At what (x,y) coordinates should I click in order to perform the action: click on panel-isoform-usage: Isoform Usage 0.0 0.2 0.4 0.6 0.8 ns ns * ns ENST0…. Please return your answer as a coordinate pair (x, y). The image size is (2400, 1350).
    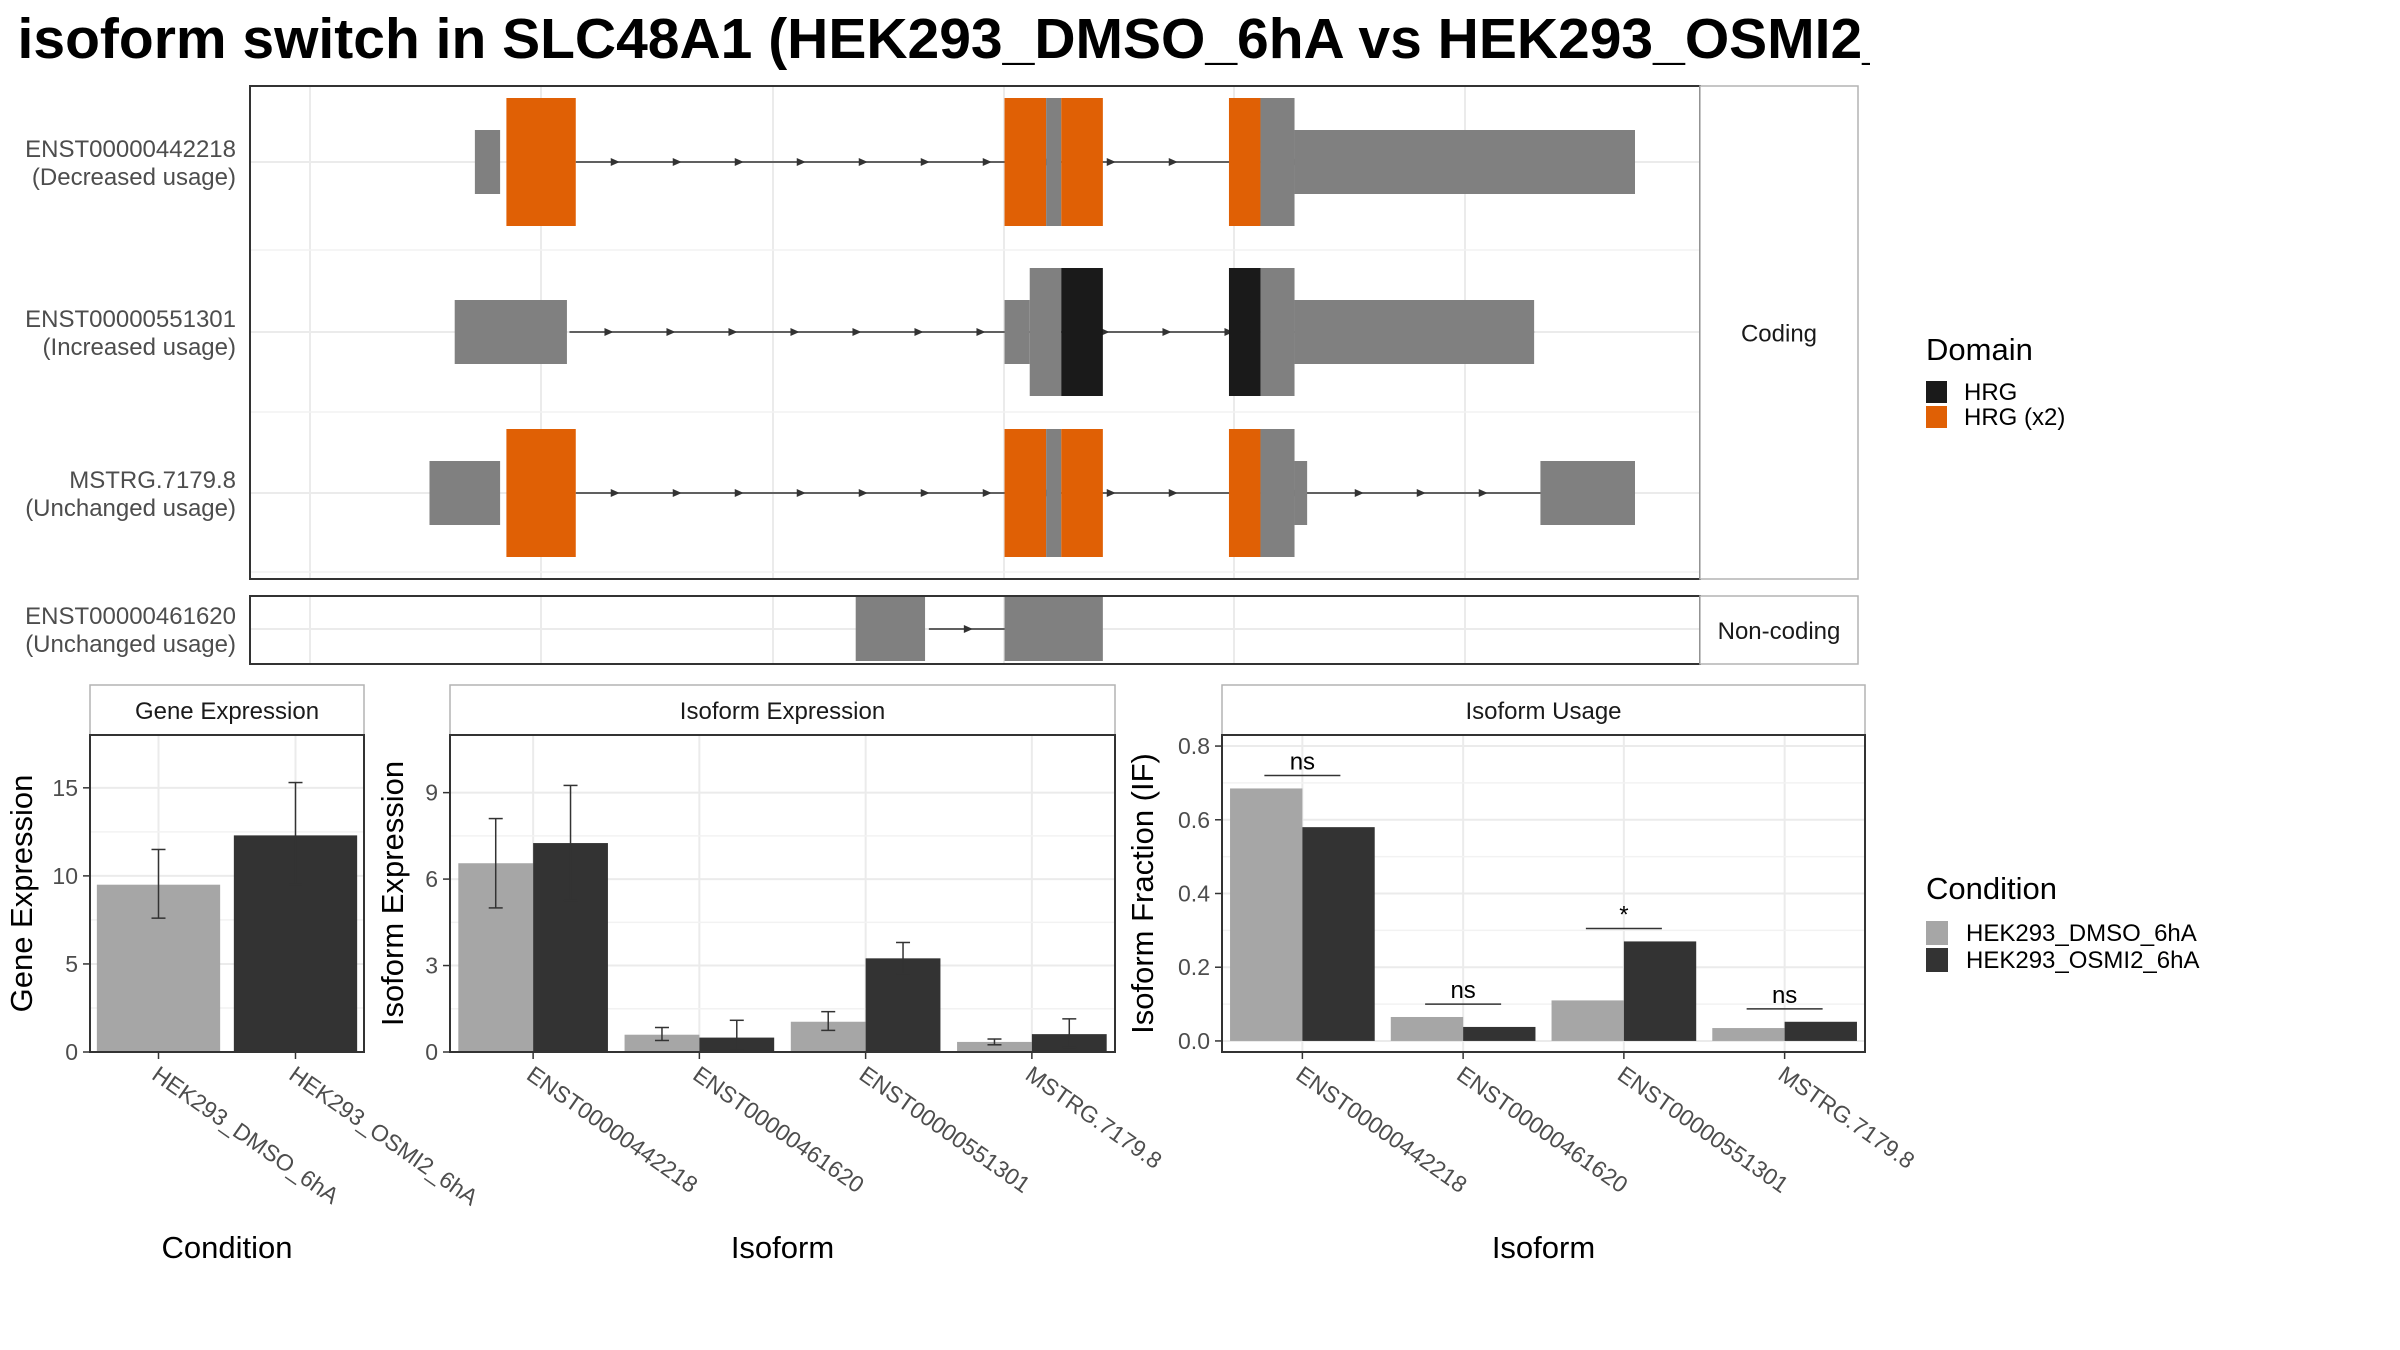
    Looking at the image, I should click on (1522, 974).